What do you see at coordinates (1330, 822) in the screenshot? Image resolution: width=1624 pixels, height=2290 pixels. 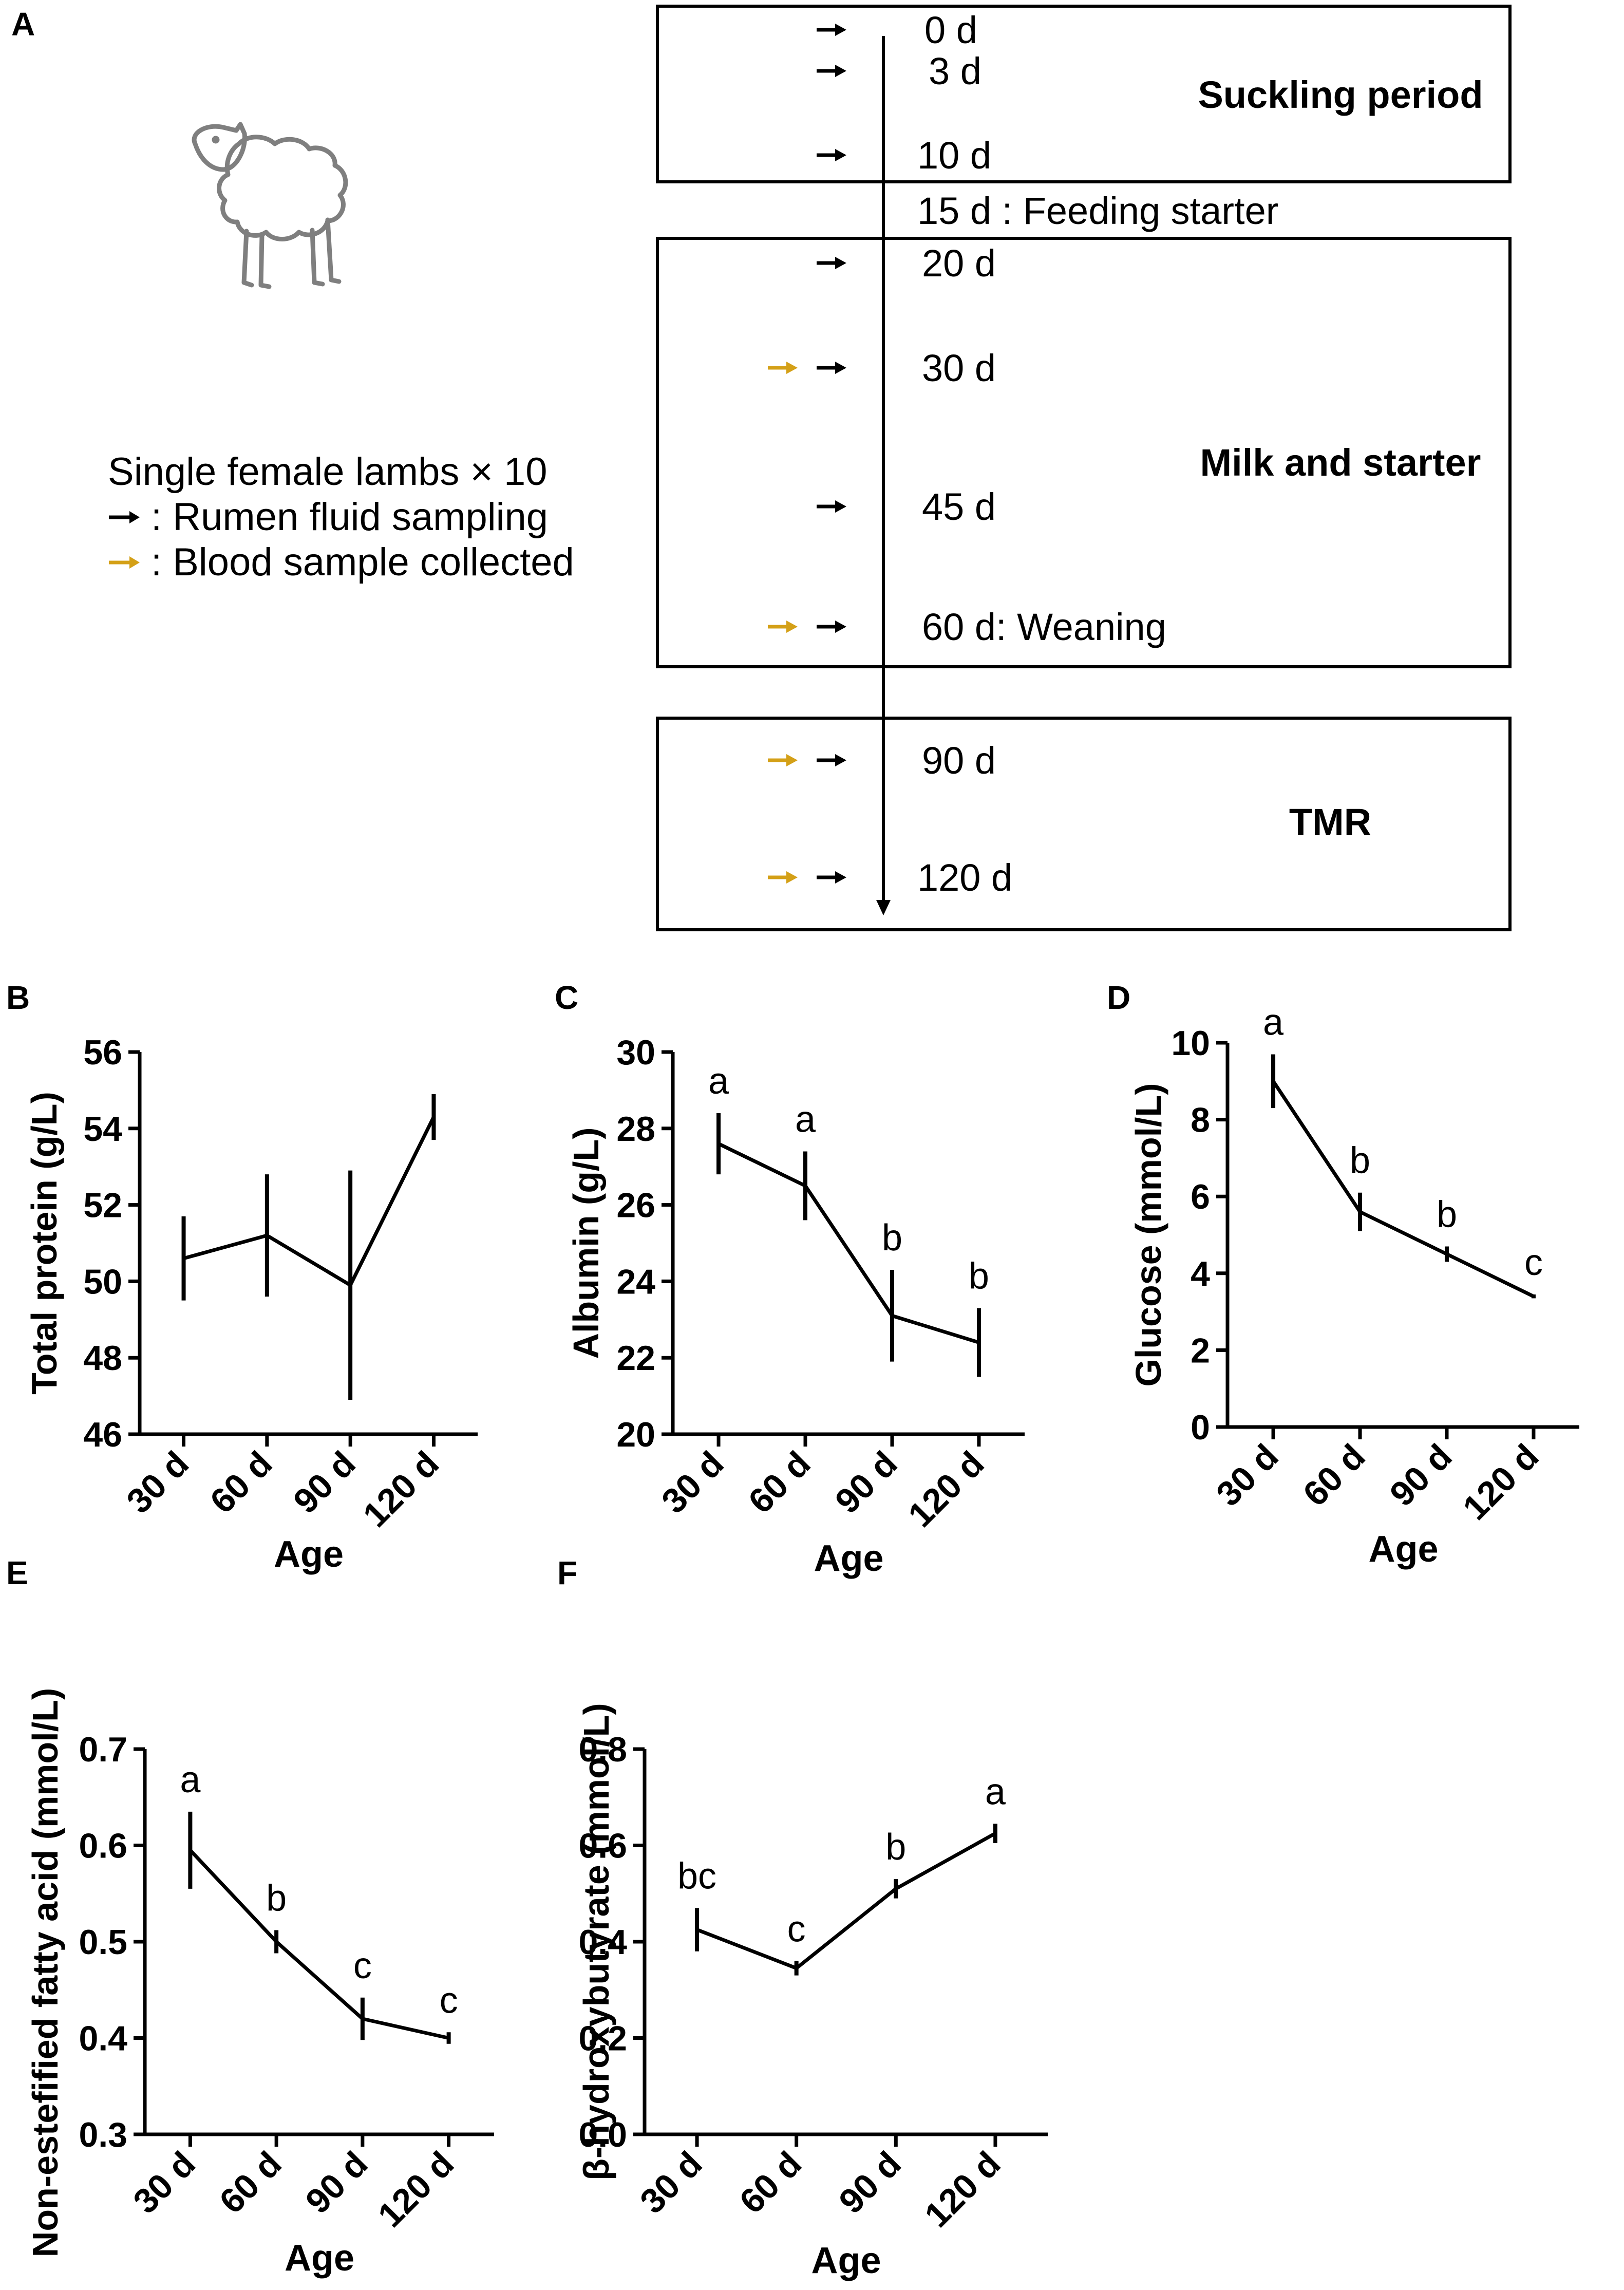 I see `period-title-3: TMR` at bounding box center [1330, 822].